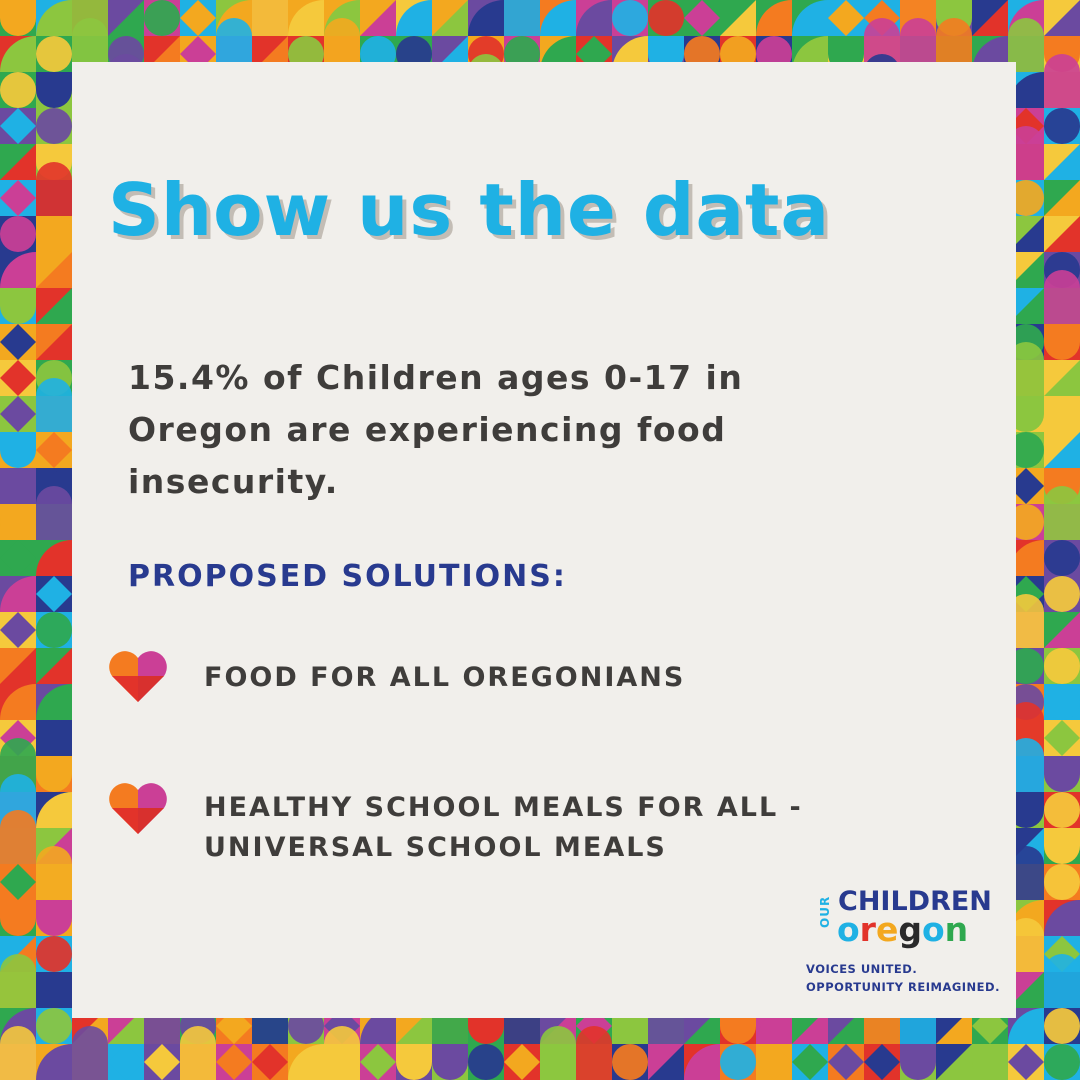 Image resolution: width=1080 pixels, height=1080 pixels. I want to click on logo-oregon-letter: e, so click(887, 929).